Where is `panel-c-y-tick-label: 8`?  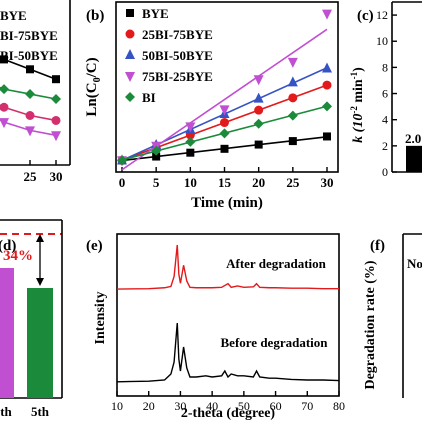
panel-c-y-tick-label: 8 is located at coordinates (385, 67).